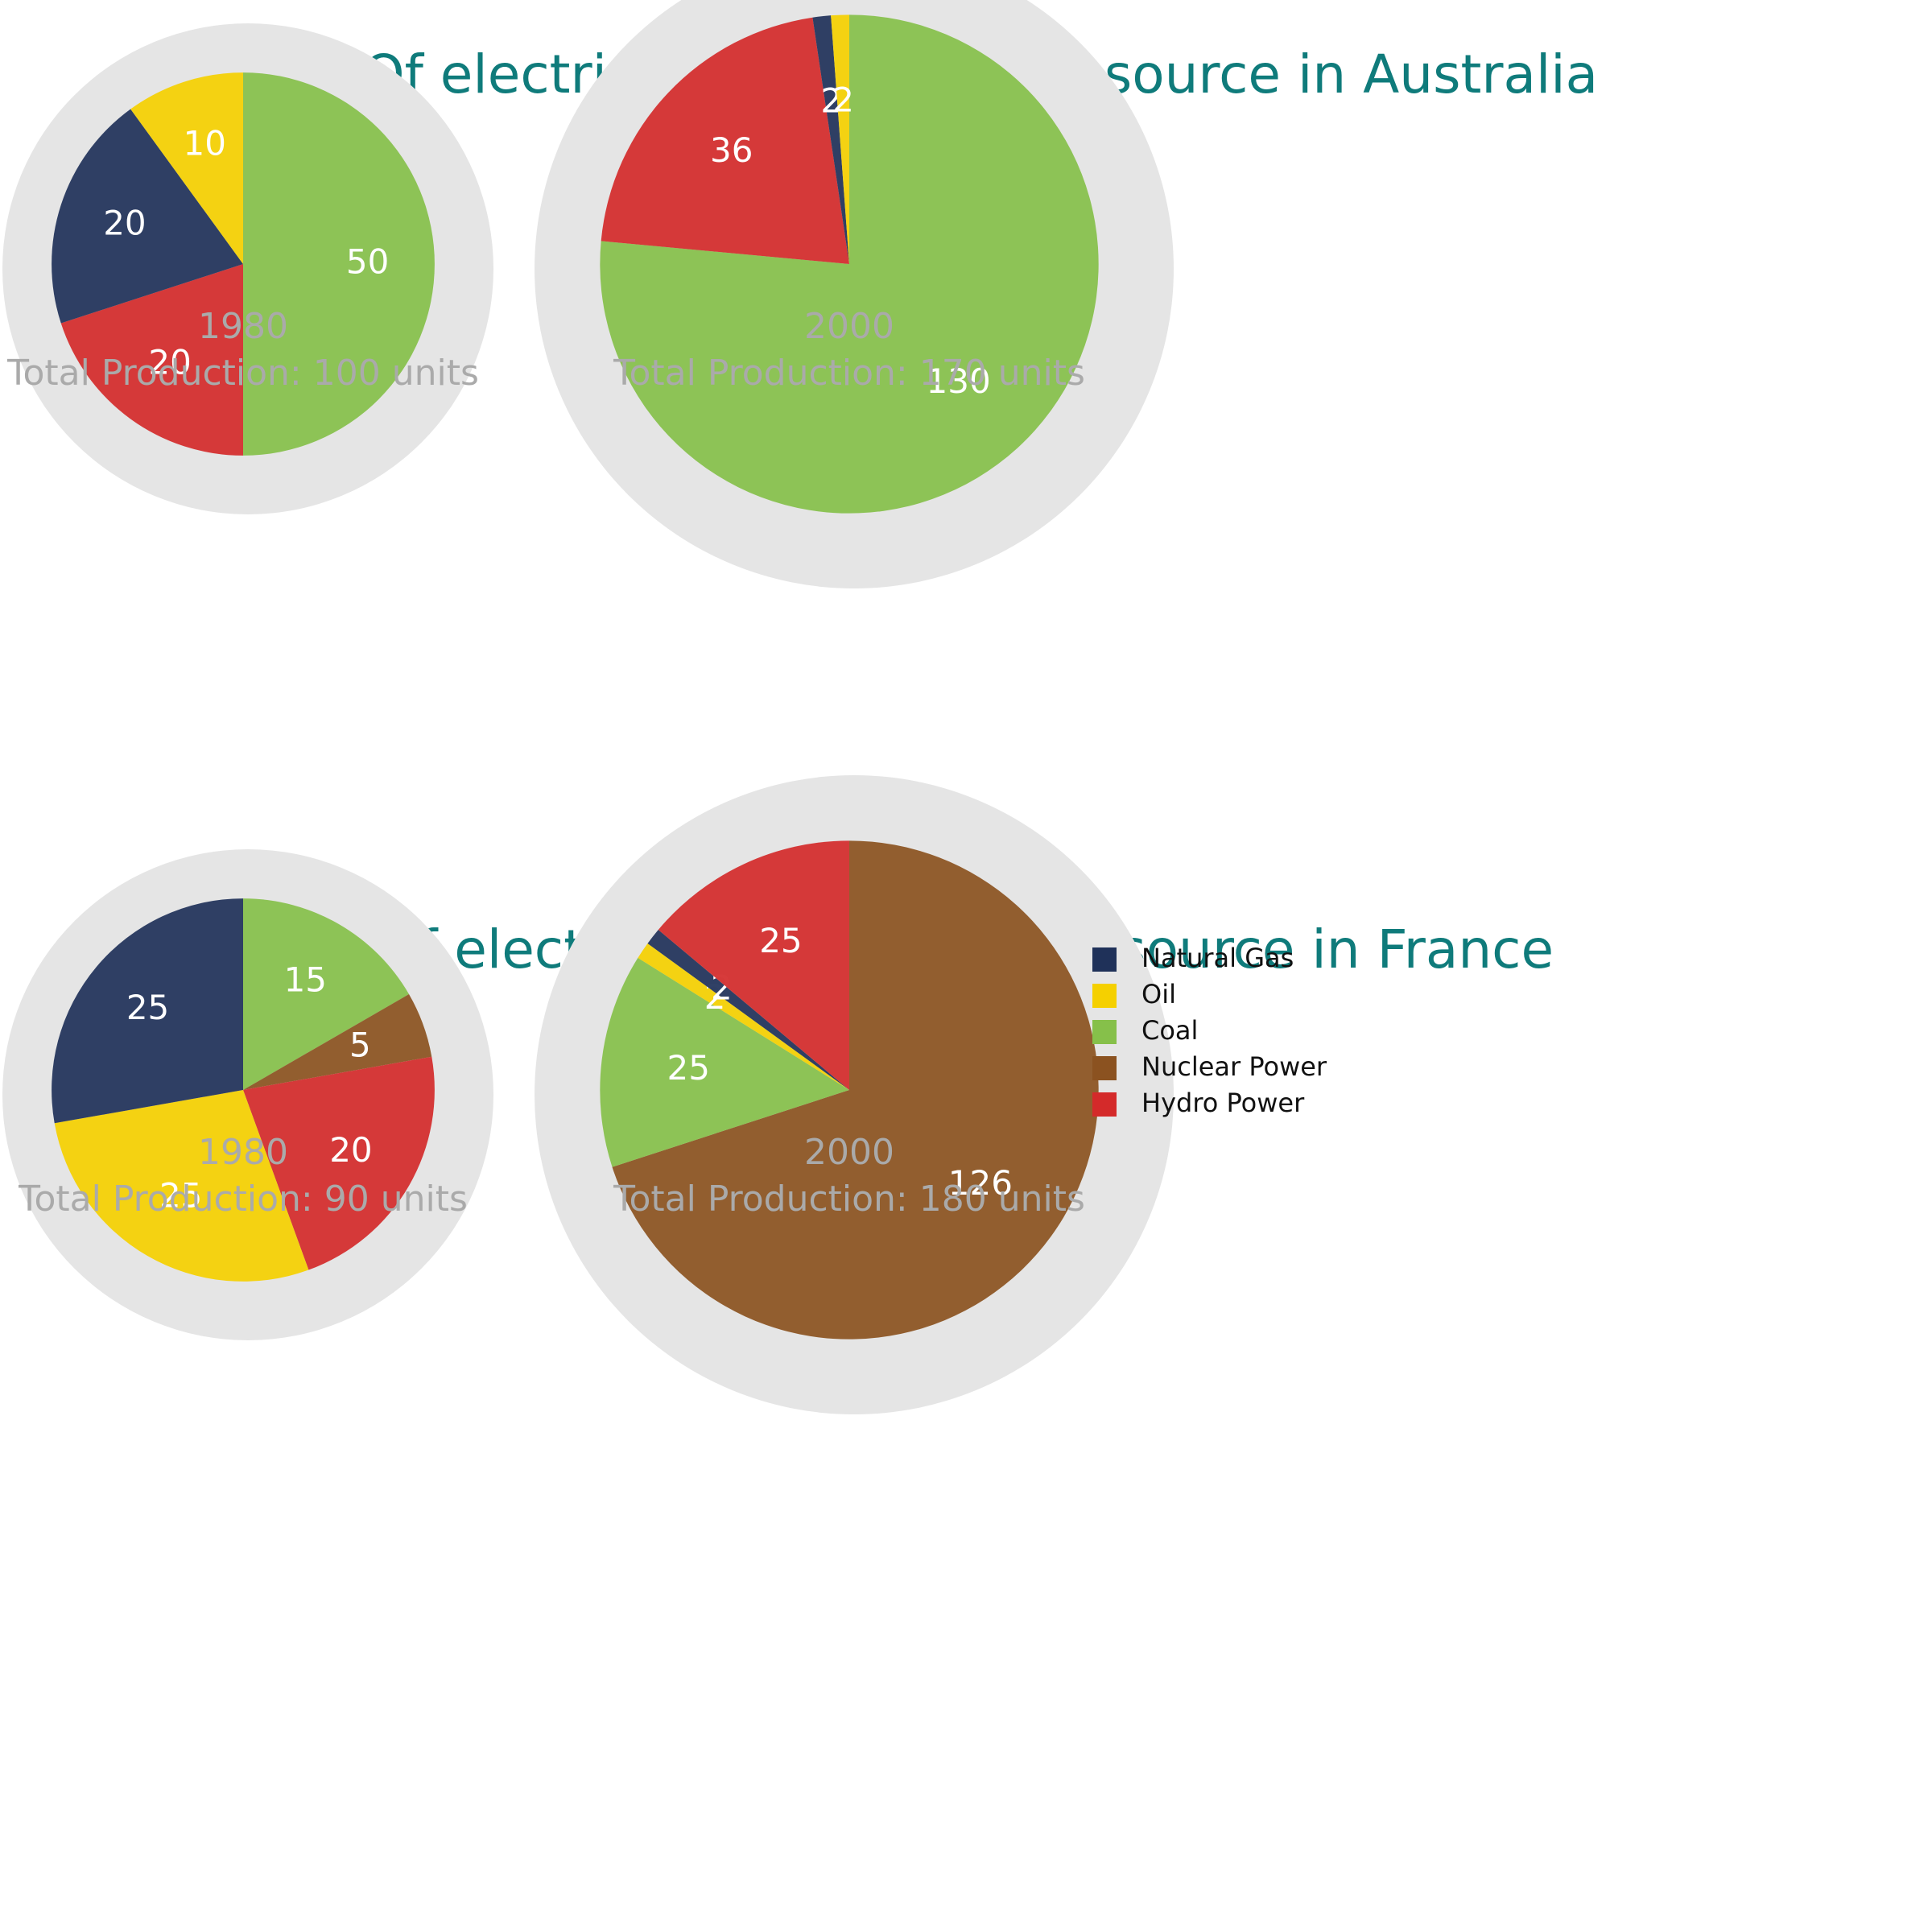 The height and width of the screenshot is (1932, 1932). Describe the element at coordinates (731, 150) in the screenshot. I see `slice-label: 36` at that location.